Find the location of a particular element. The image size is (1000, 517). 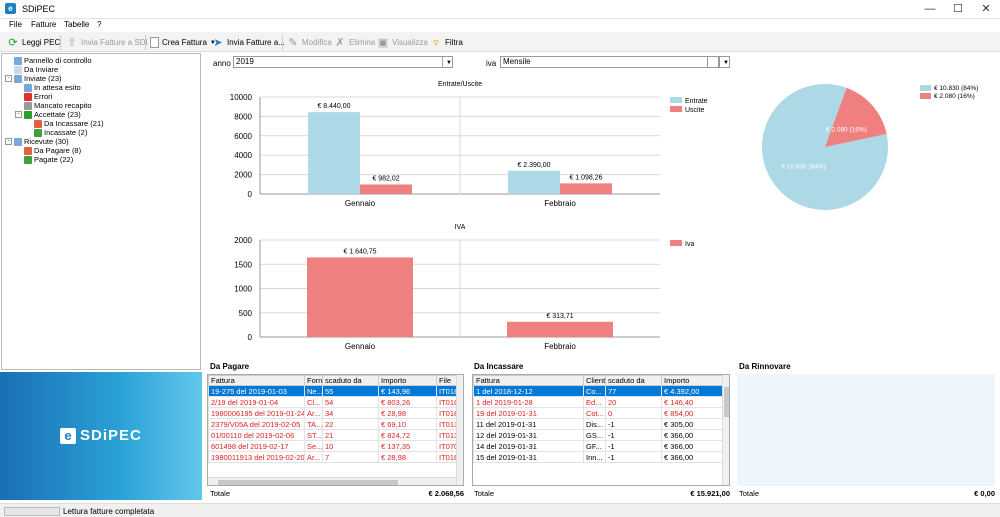

table-cell: IT018 is located at coordinates (447, 413).